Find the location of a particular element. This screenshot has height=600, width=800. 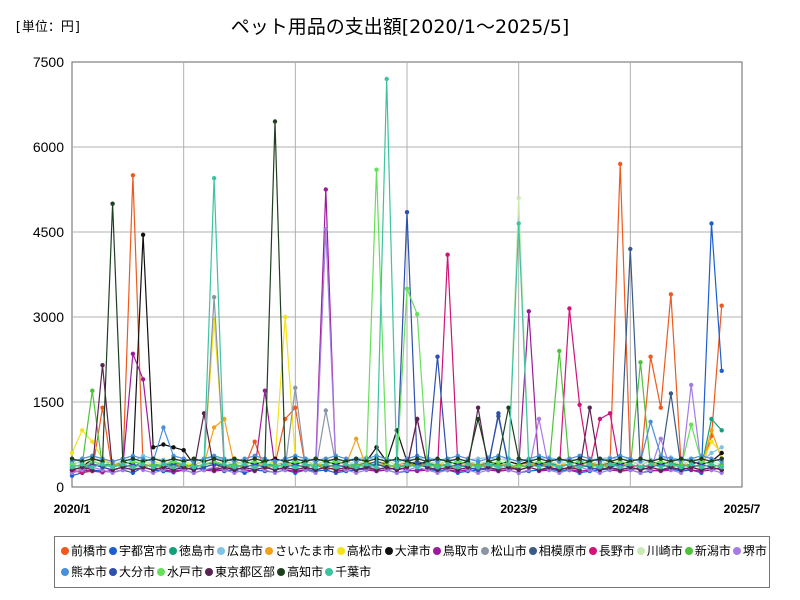

legend-label: 前橋市 is located at coordinates (89, 551).